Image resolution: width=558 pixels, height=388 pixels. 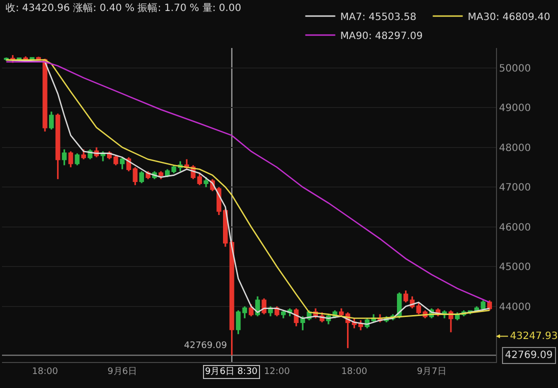 I want to click on text: 42769.09, so click(x=529, y=355).